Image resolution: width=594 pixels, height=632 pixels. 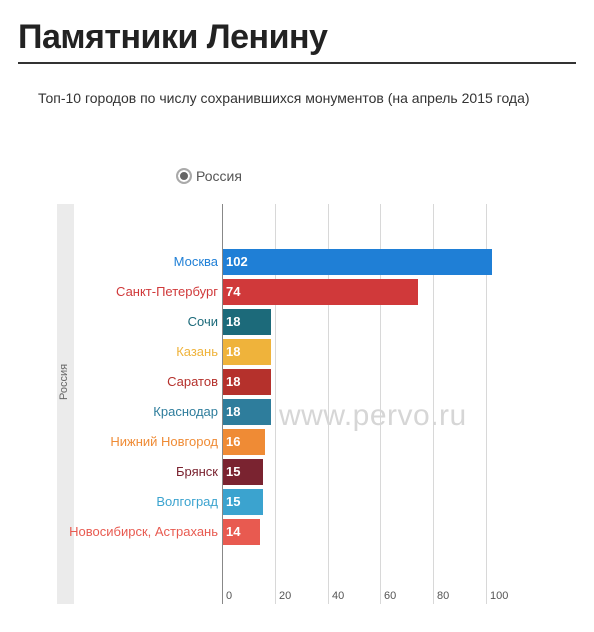 I want to click on legend-radio-icon, so click(x=184, y=176).